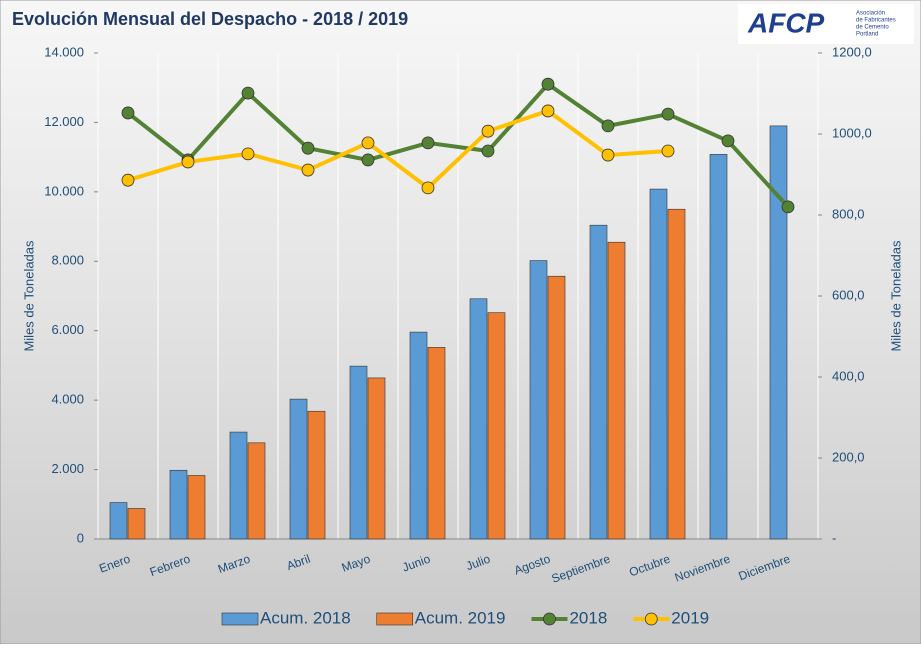 The width and height of the screenshot is (921, 649). I want to click on y2-tick-label: 800,0, so click(848, 213).